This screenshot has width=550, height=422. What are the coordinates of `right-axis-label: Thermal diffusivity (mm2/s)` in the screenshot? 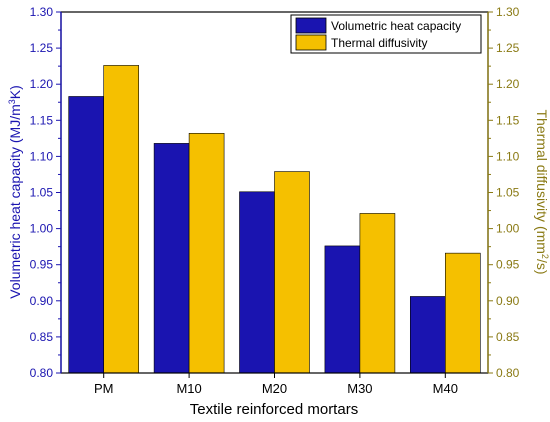 It's located at (542, 191).